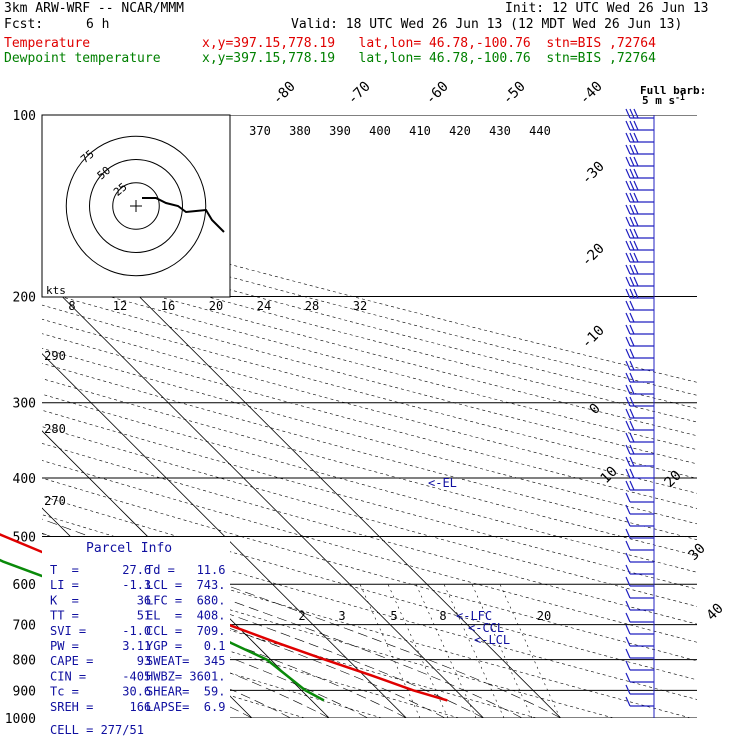  I want to click on model-title: 3km ARW-WRF -- NCAR/MMM, so click(94, 8).